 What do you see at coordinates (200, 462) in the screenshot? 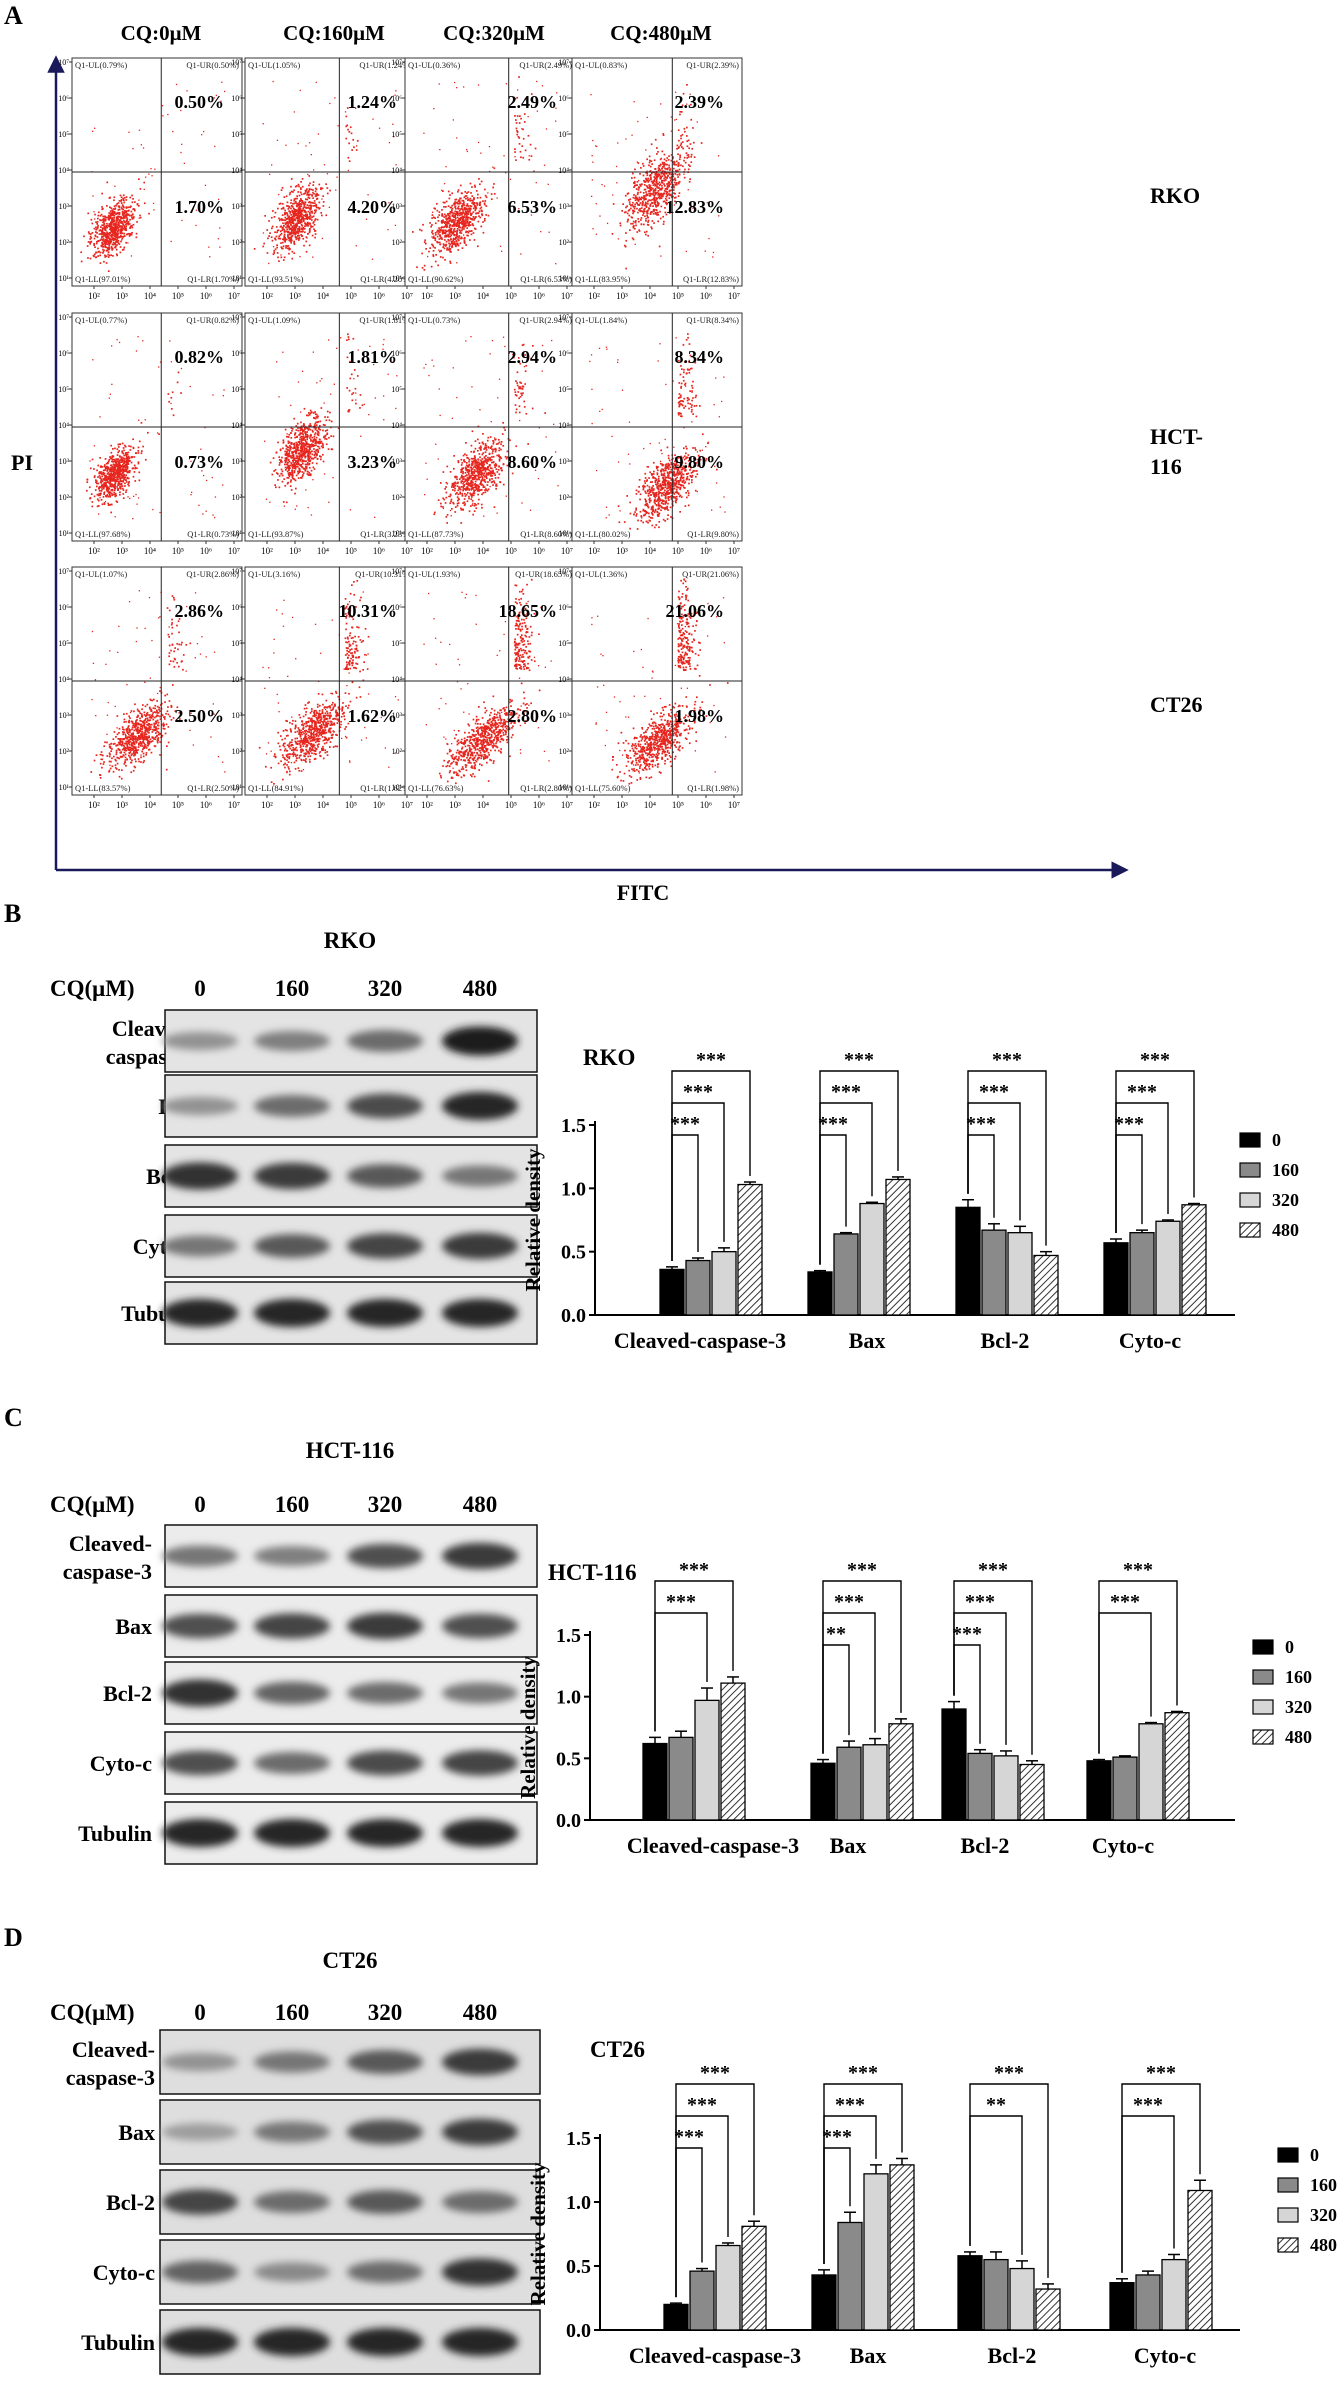
I see `lr-percentage: 0.73%` at bounding box center [200, 462].